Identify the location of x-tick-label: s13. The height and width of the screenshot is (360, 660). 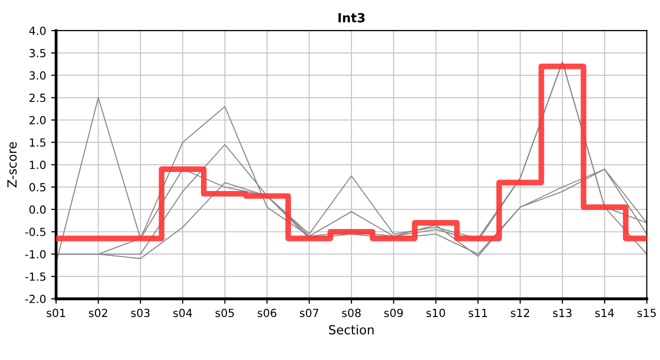
(562, 313).